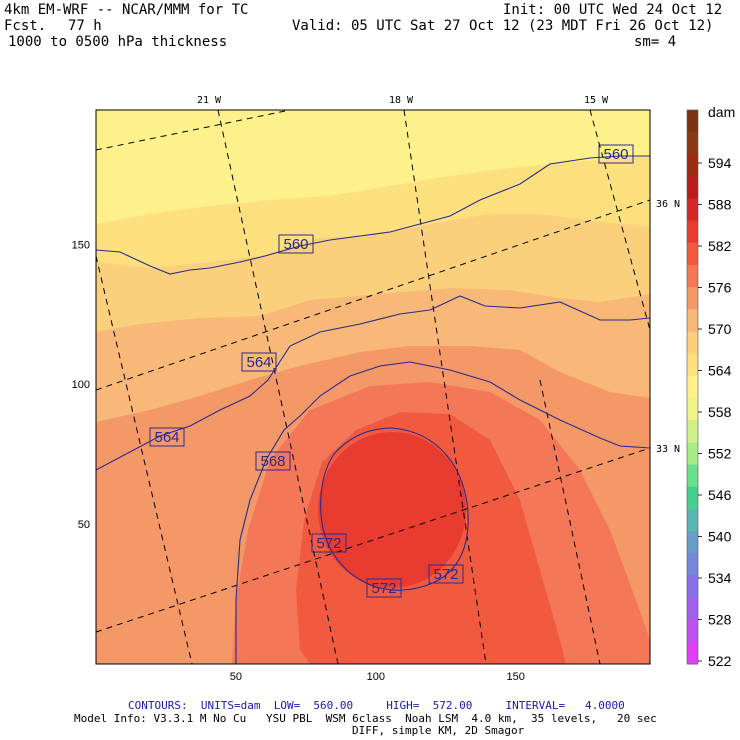 This screenshot has width=740, height=740. I want to click on y-tick-label: 150, so click(81, 245).